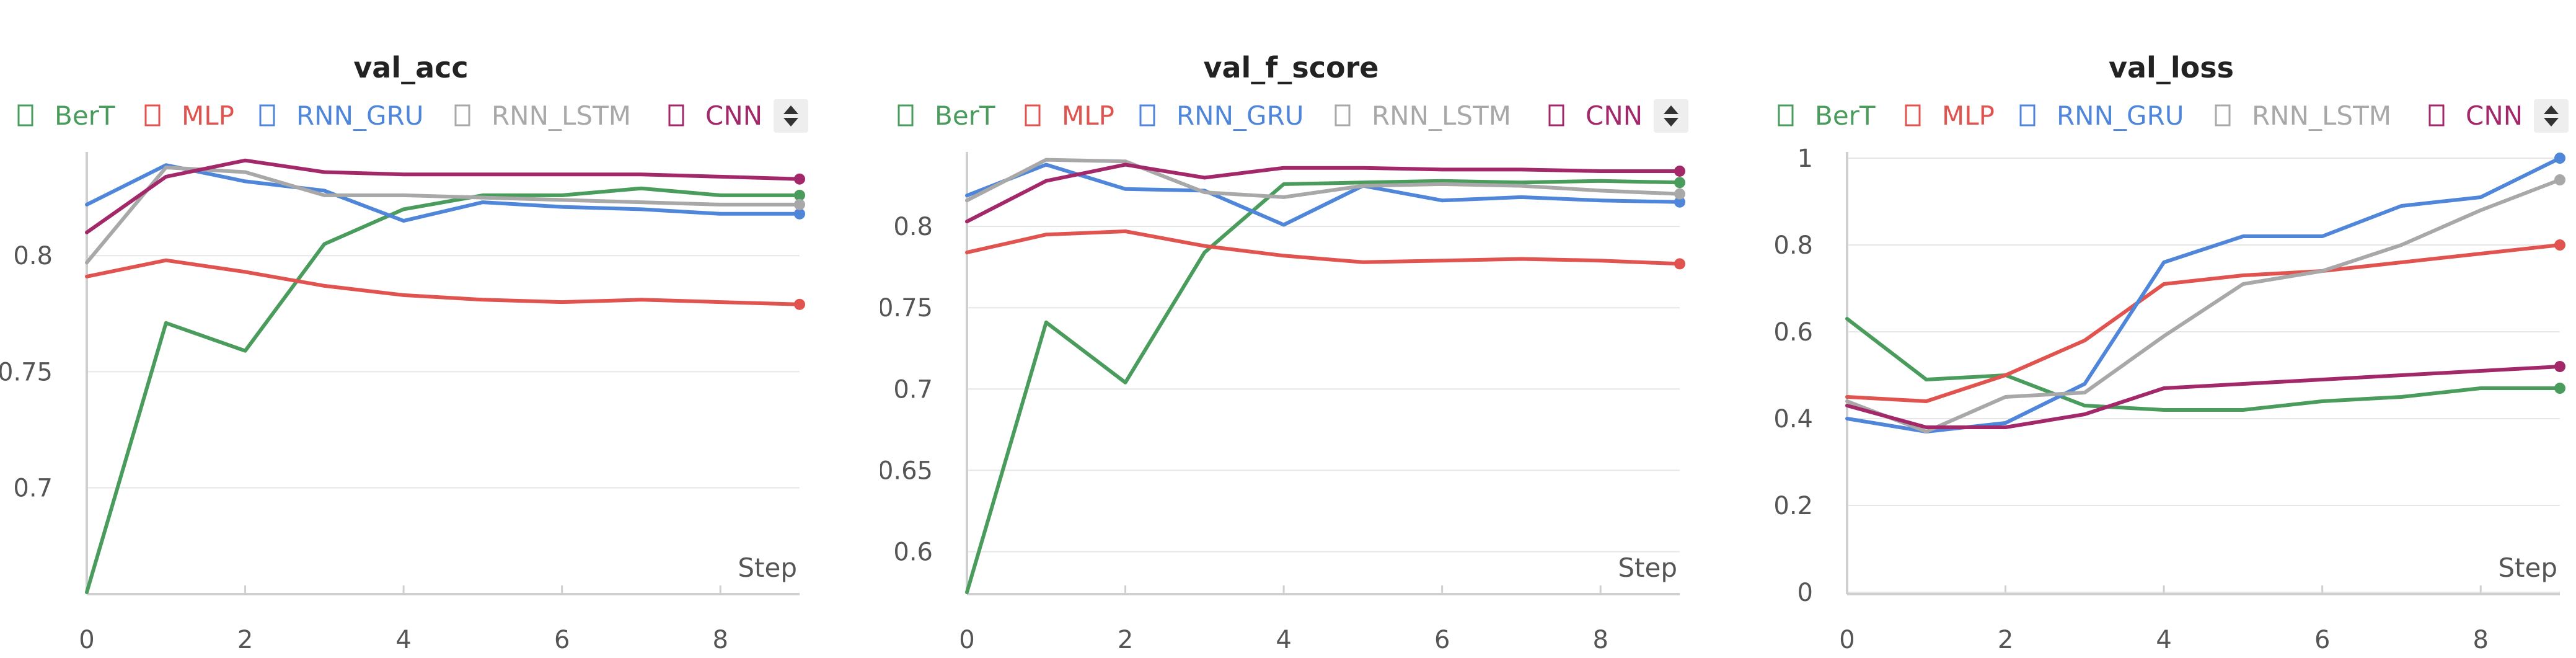  What do you see at coordinates (85, 115) in the screenshot?
I see `legend-label: BerT` at bounding box center [85, 115].